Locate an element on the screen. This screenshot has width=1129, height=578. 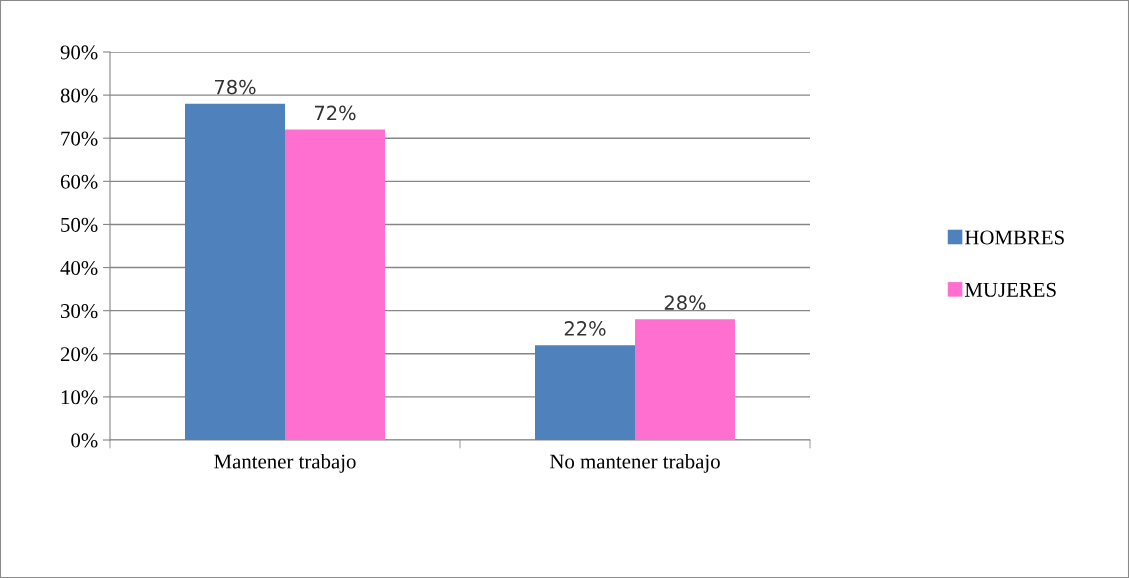
legend-label: HOMBRES is located at coordinates (1014, 237).